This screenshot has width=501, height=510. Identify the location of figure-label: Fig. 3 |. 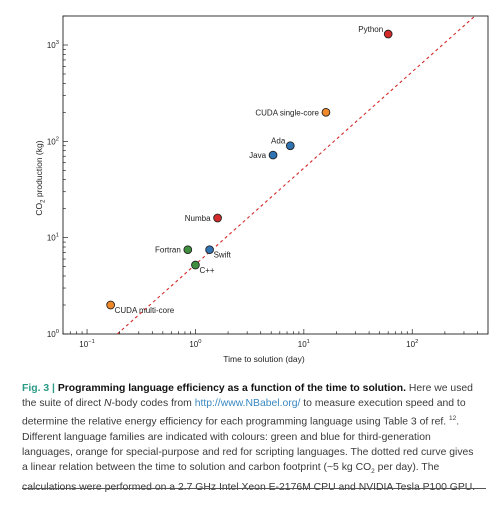
(38, 388).